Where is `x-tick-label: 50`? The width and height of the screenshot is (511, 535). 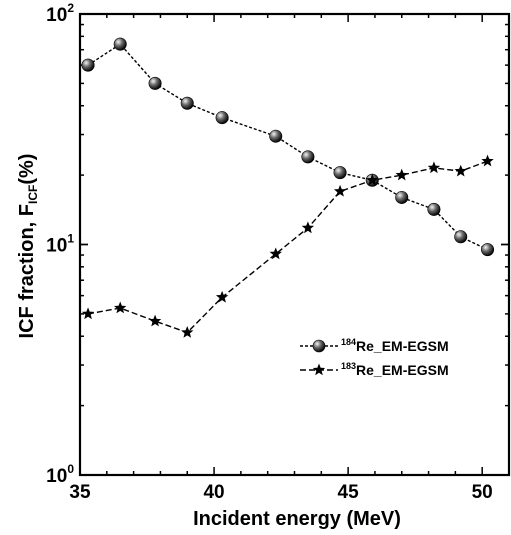 x-tick-label: 50 is located at coordinates (482, 492).